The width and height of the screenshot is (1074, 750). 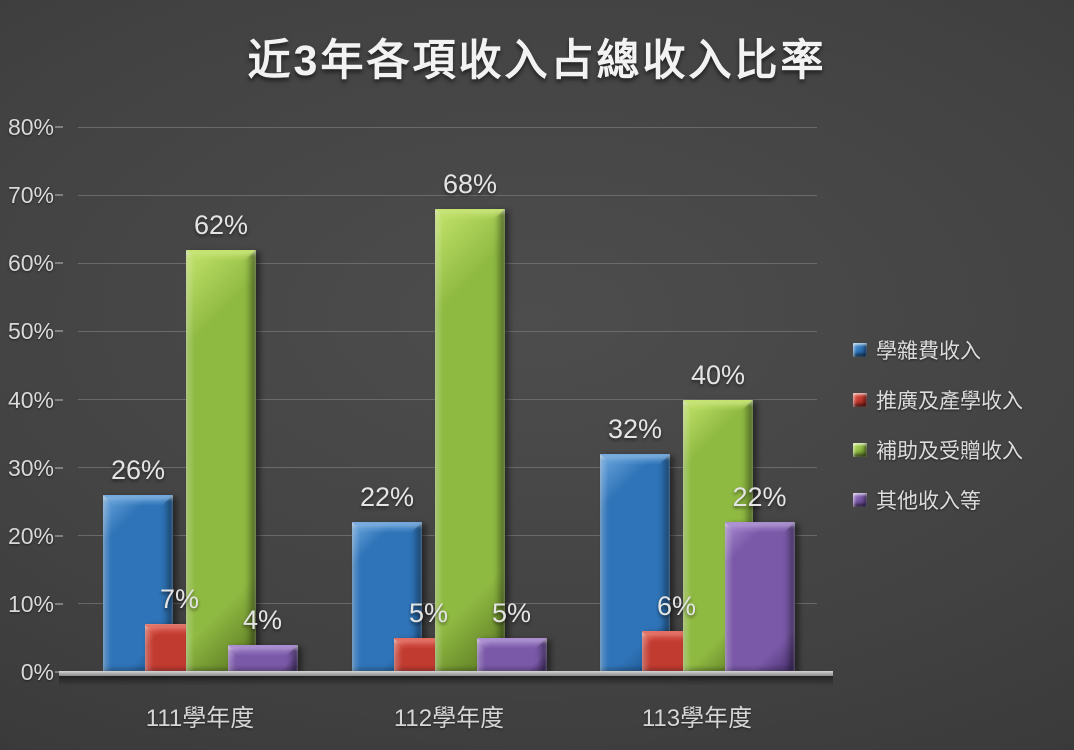 I want to click on y-axis-label: 80%, so click(x=30, y=127).